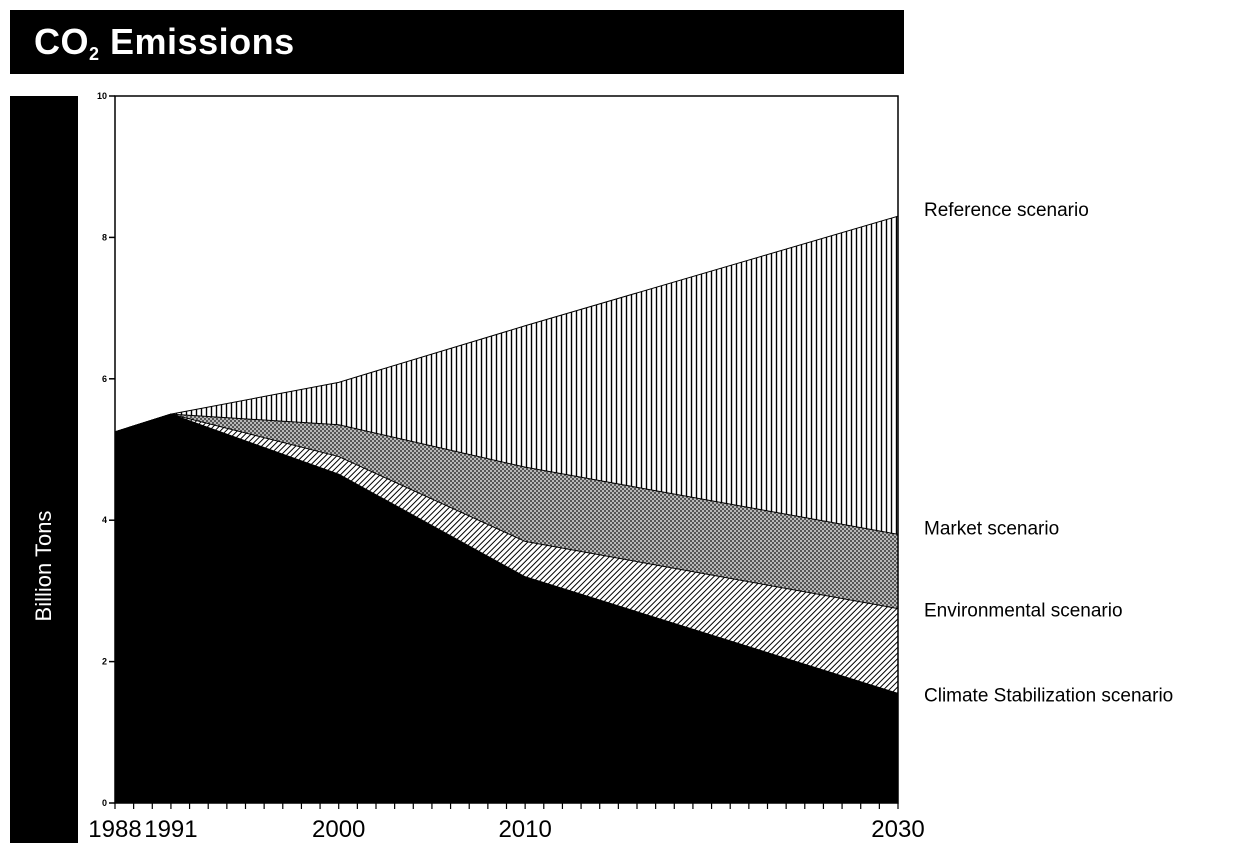  What do you see at coordinates (1048, 695) in the screenshot?
I see `label-climate-stabilization-scenario: Climate Stabilization scenario` at bounding box center [1048, 695].